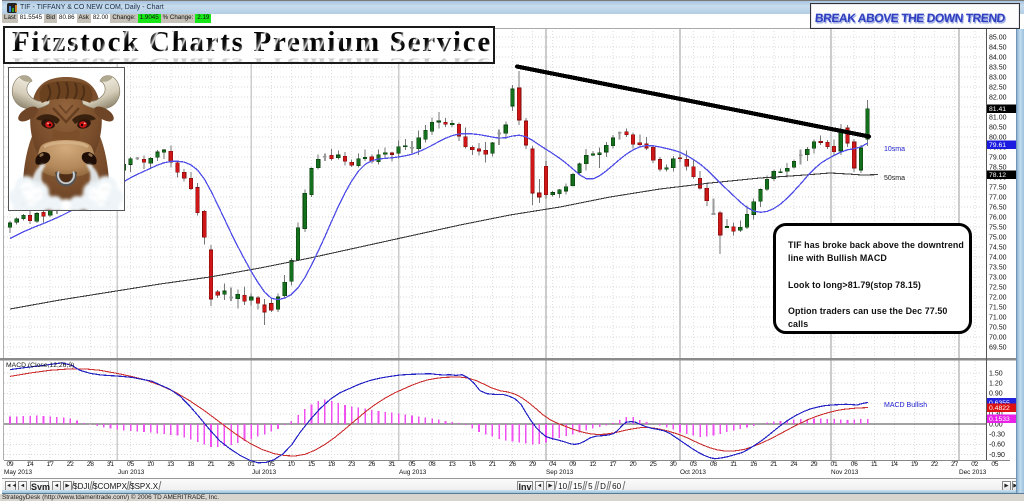  What do you see at coordinates (996, 424) in the screenshot?
I see `svg-text: 0.00` at bounding box center [996, 424].